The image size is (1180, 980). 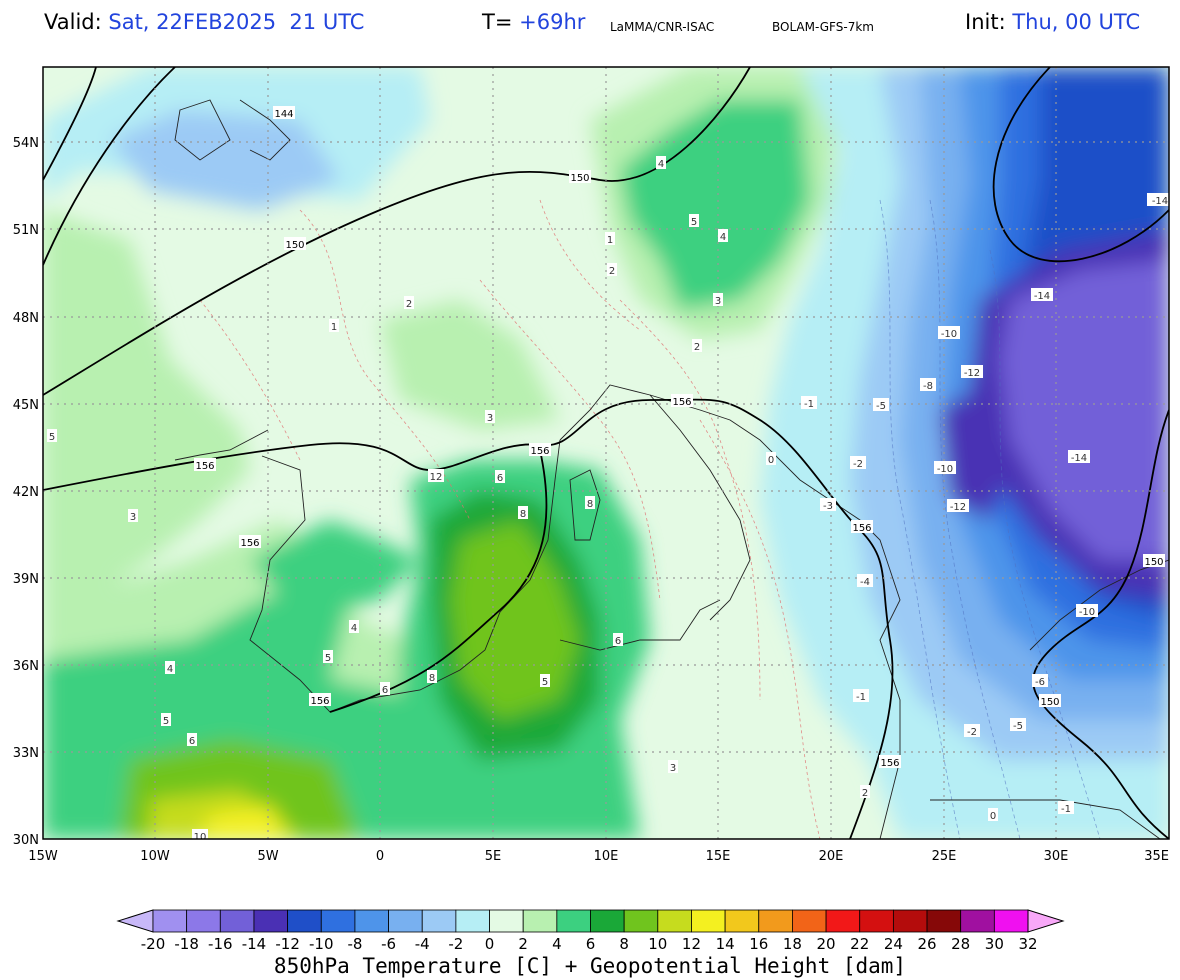 What do you see at coordinates (860, 944) in the screenshot?
I see `colorbar-tick-label: 22` at bounding box center [860, 944].